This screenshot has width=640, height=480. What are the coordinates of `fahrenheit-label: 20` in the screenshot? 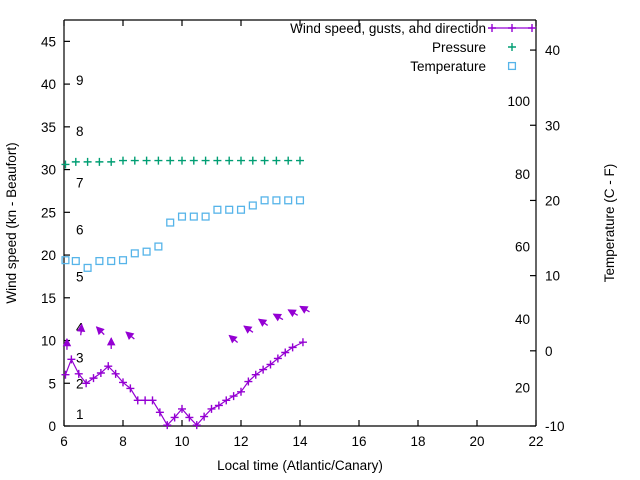 It's located at (522, 388).